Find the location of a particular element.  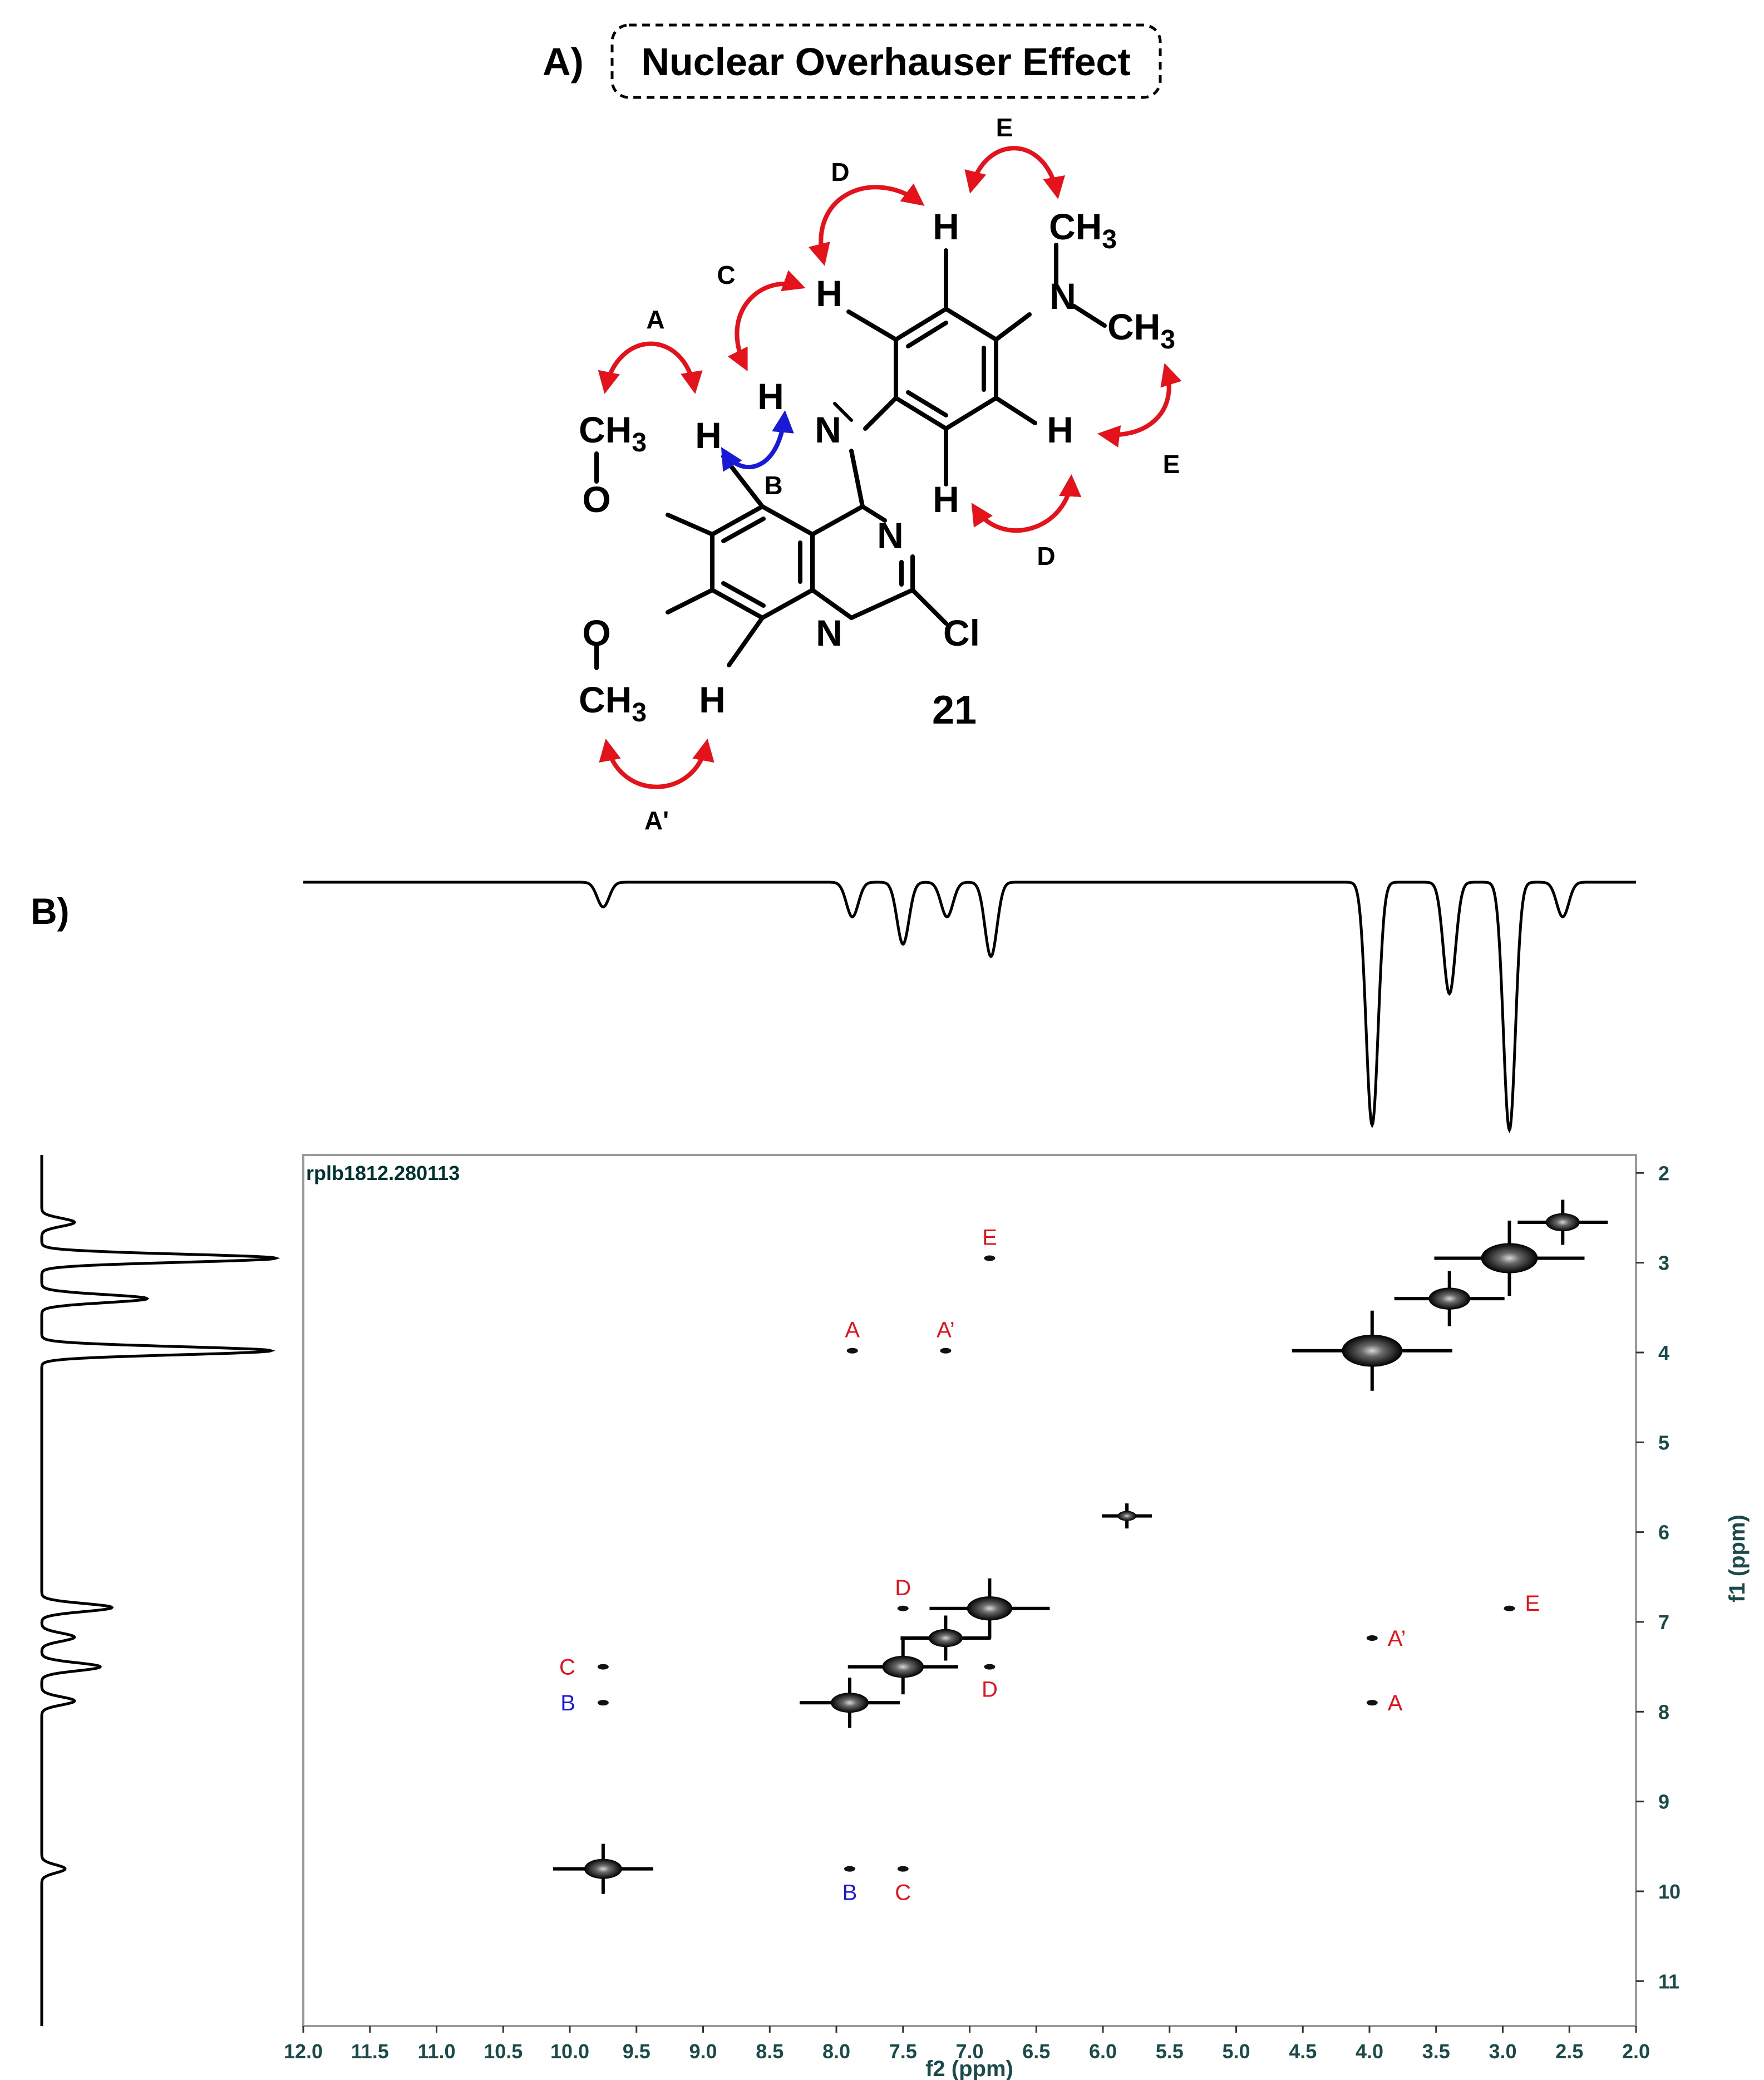

x-tick-label: 7.5 is located at coordinates (903, 2051).